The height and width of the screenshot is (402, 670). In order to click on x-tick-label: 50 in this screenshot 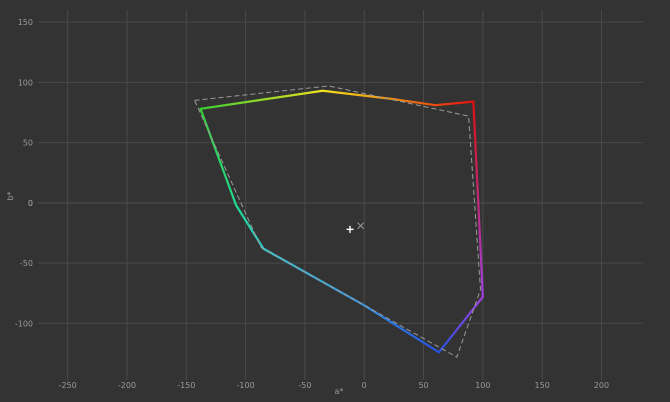, I will do `click(423, 385)`.